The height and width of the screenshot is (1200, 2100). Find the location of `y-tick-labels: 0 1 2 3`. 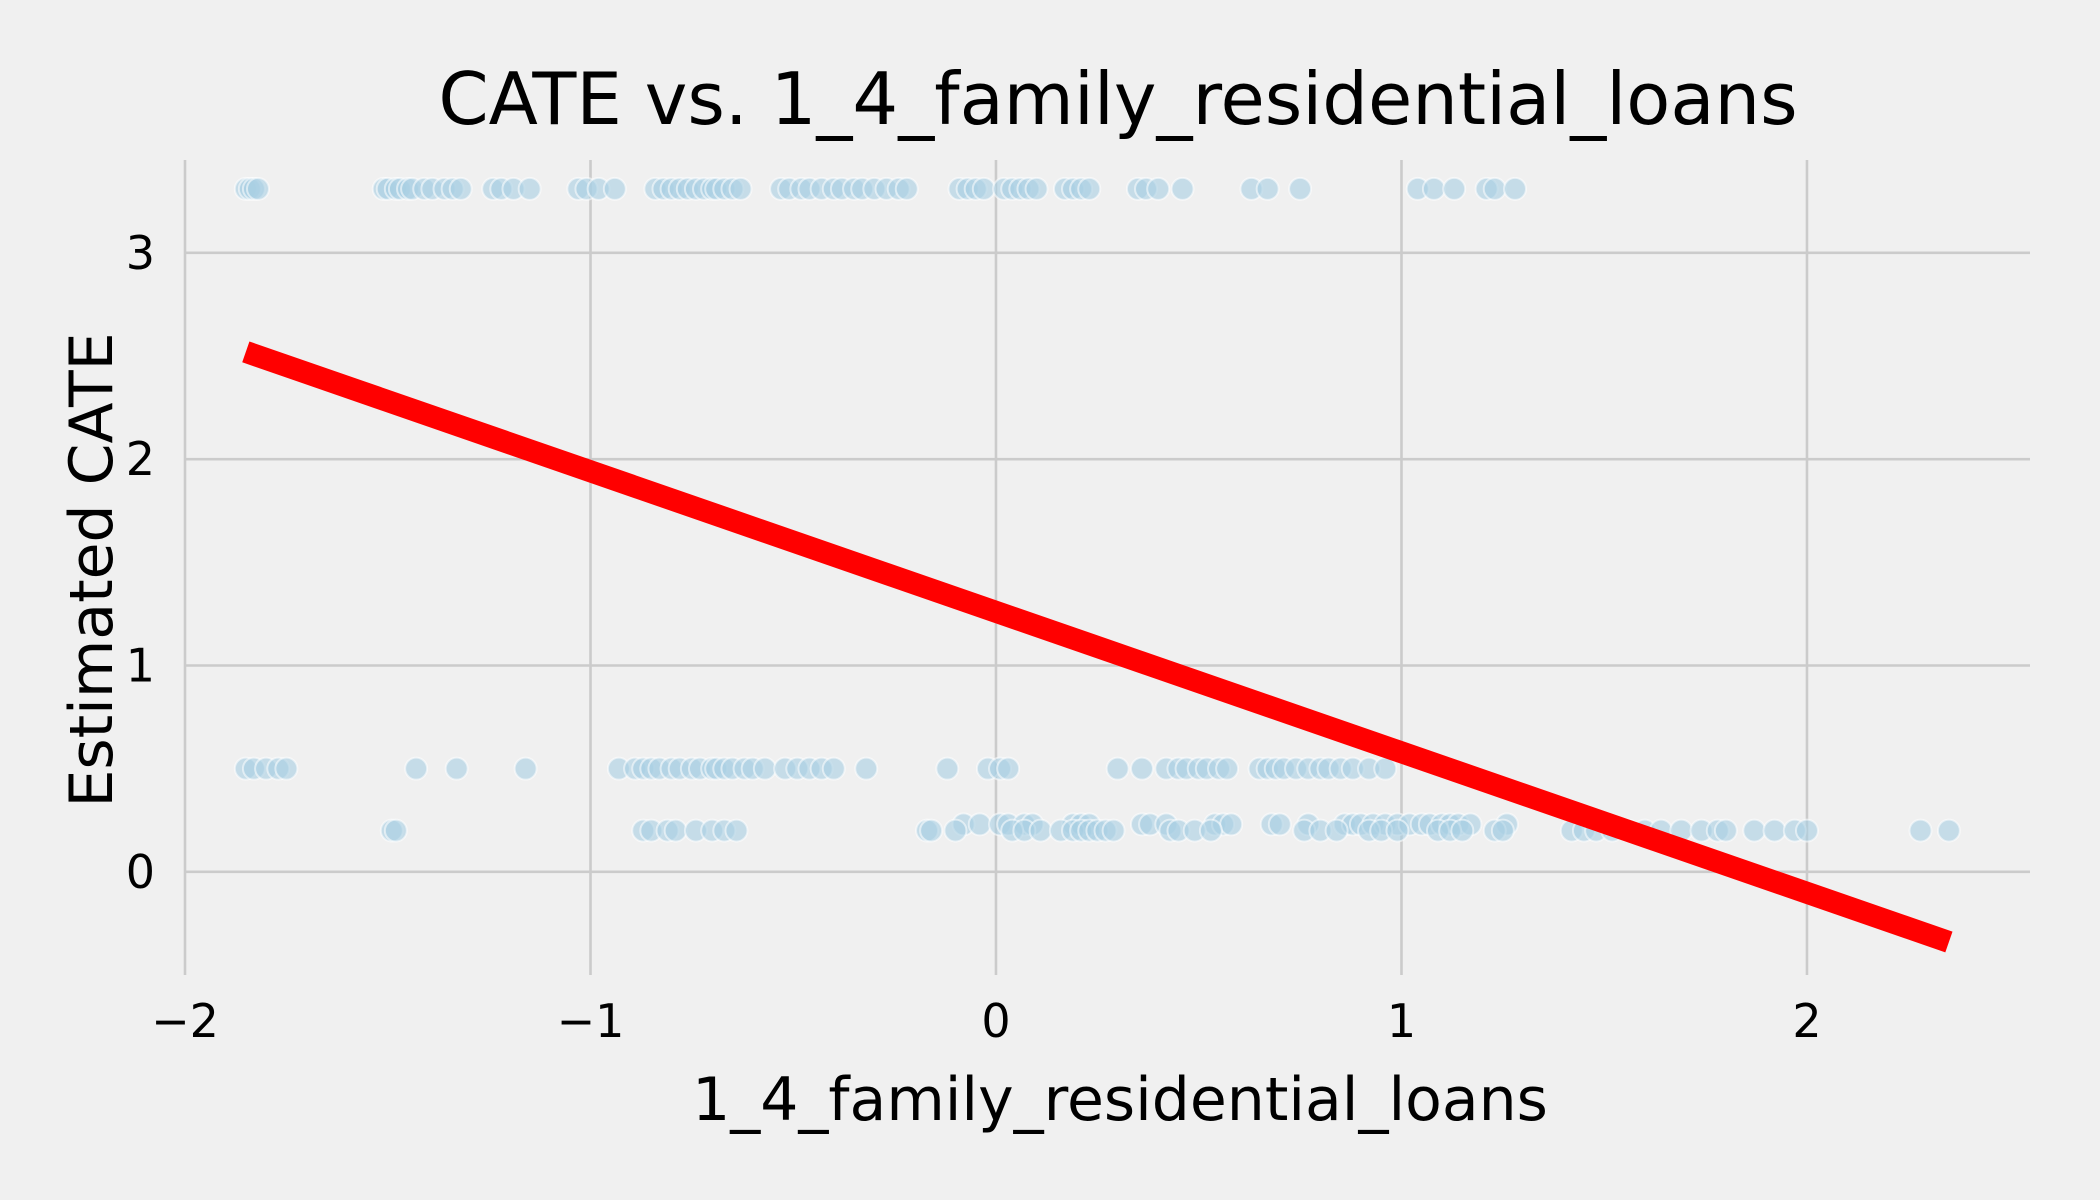

y-tick-labels: 0 1 2 3 is located at coordinates (140, 562).